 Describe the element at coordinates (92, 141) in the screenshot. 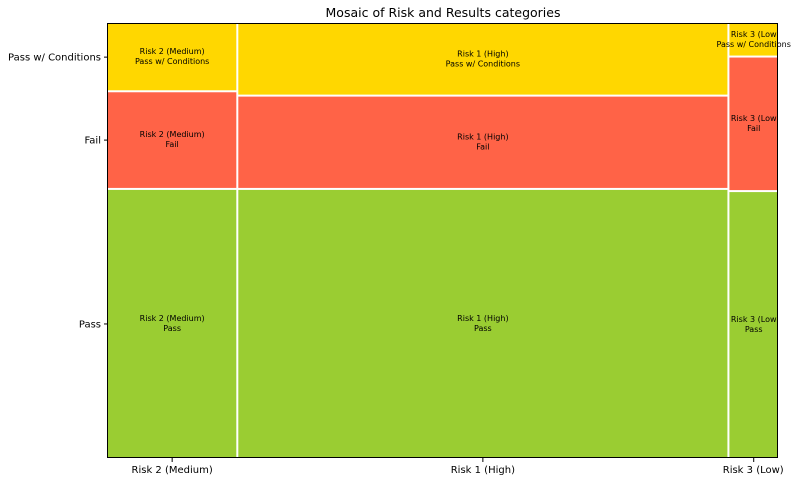

I see `y-tick-label-fail: Fail` at that location.